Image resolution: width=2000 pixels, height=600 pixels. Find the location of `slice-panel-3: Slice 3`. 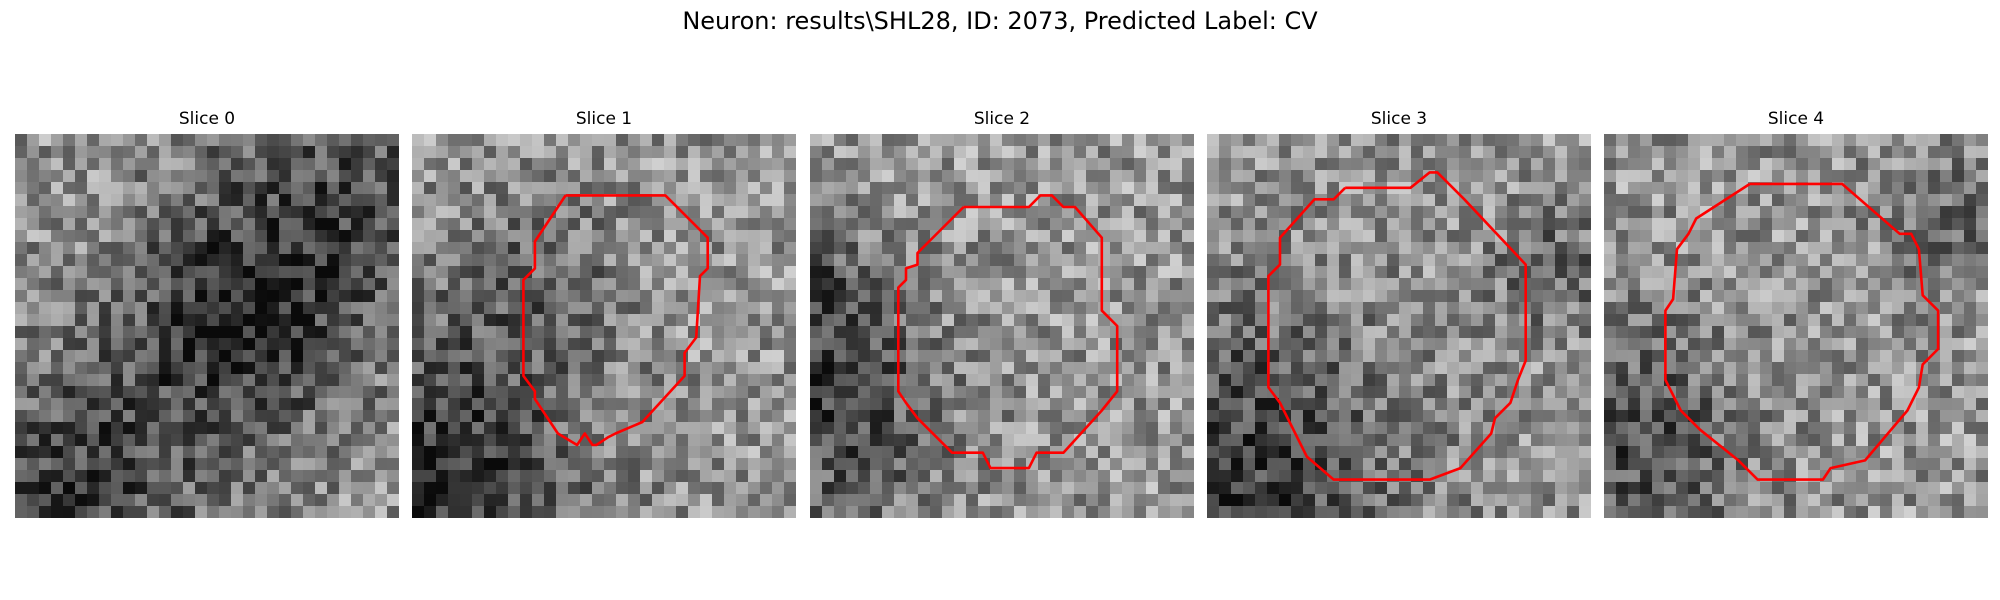

slice-panel-3: Slice 3 is located at coordinates (1399, 313).